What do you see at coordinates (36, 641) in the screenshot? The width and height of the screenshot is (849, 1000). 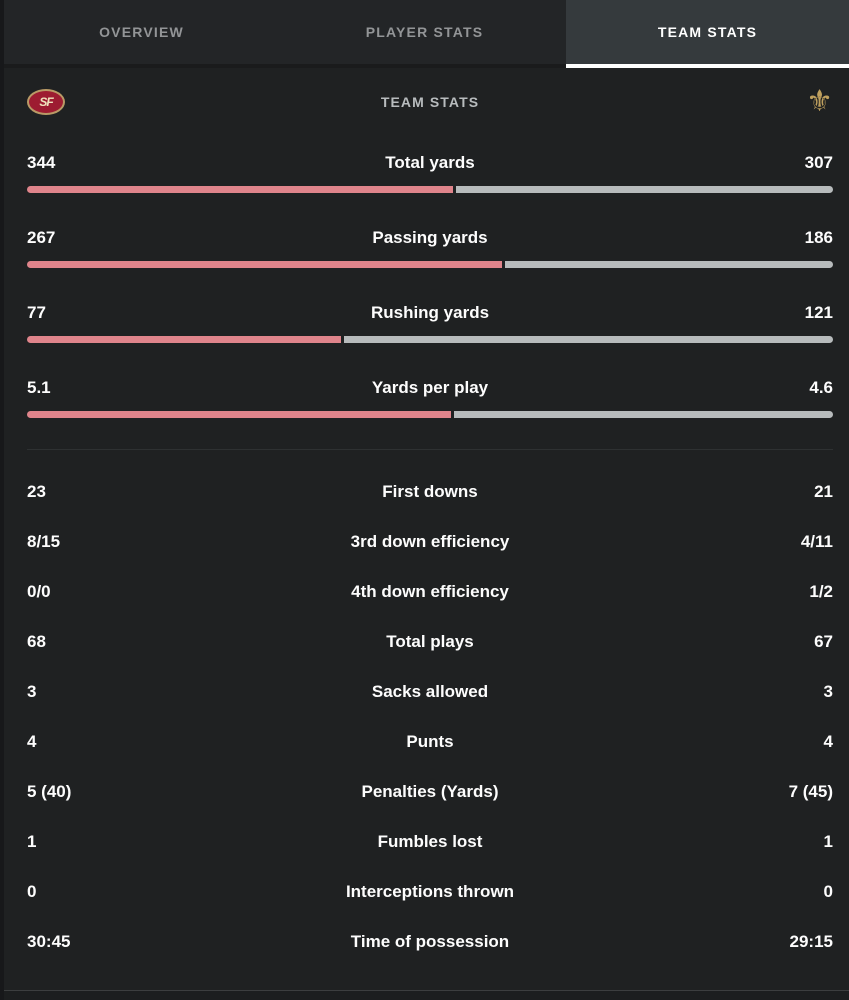 I see `home-value: 68` at bounding box center [36, 641].